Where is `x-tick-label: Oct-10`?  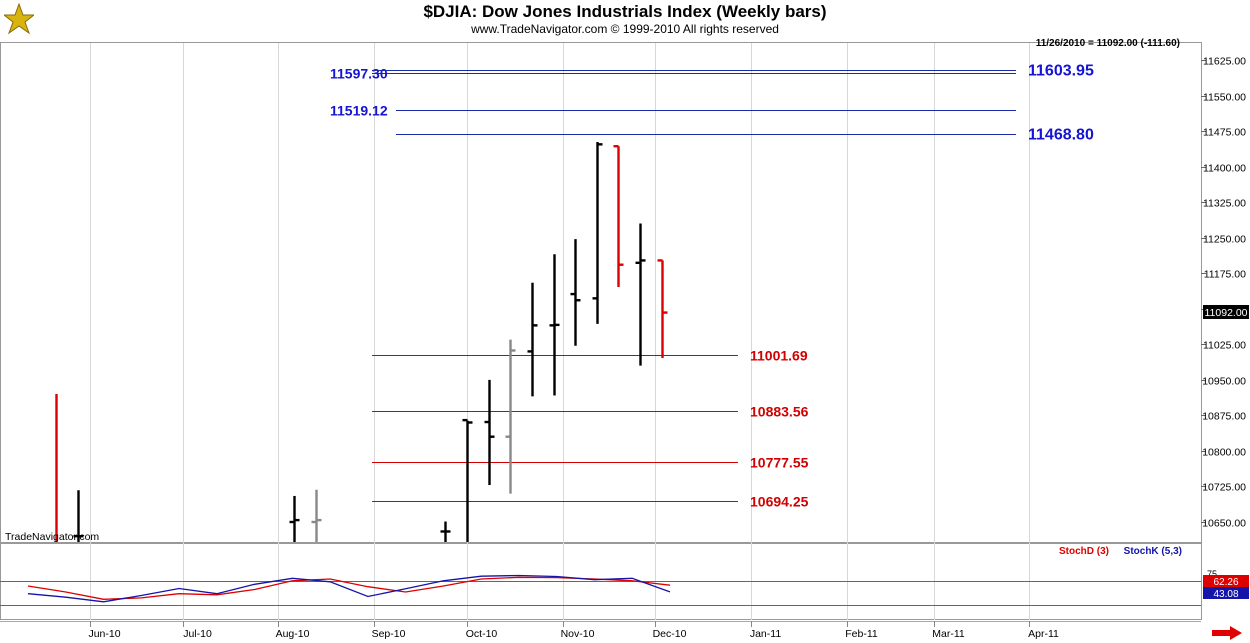
x-tick-label: Oct-10 is located at coordinates (482, 634).